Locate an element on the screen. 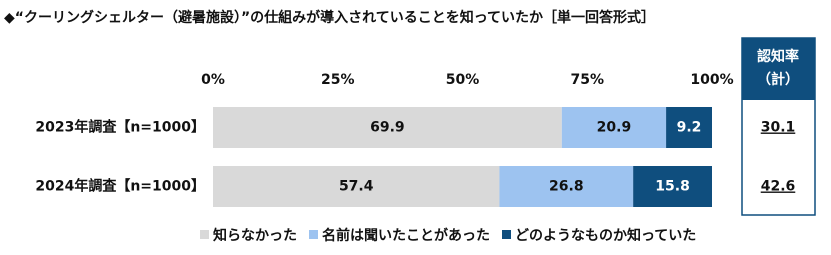 Image resolution: width=831 pixels, height=255 pixels. x-tick-label: 0% is located at coordinates (213, 80).